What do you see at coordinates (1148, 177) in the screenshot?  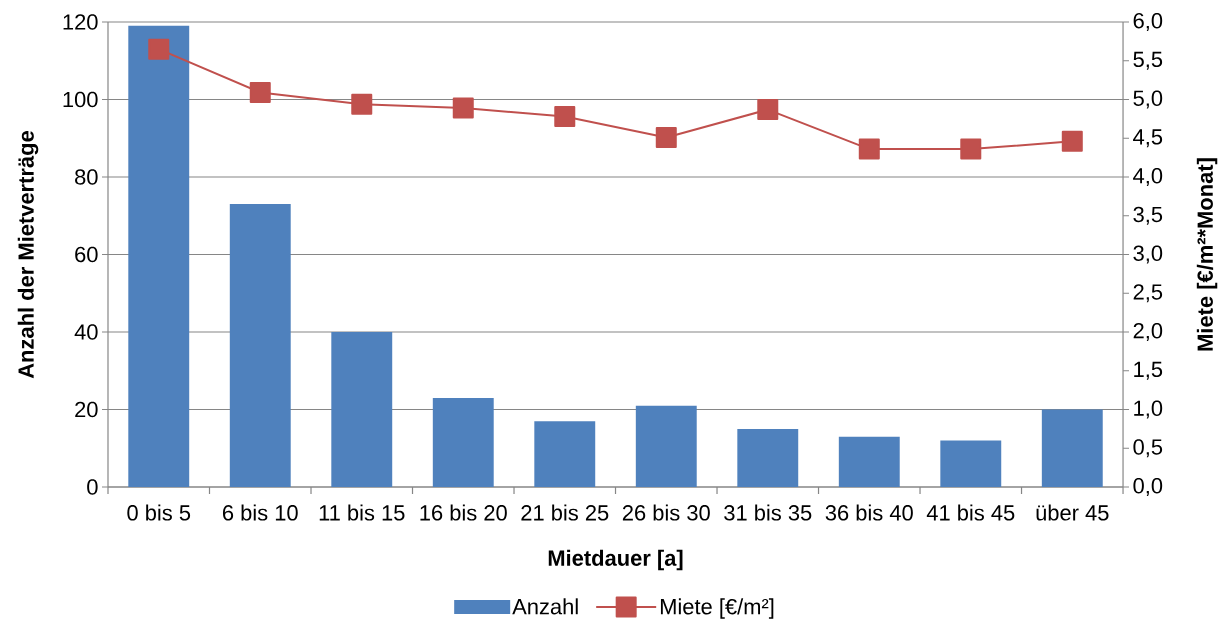 I see `y2-tick-label: 4,0` at bounding box center [1148, 177].